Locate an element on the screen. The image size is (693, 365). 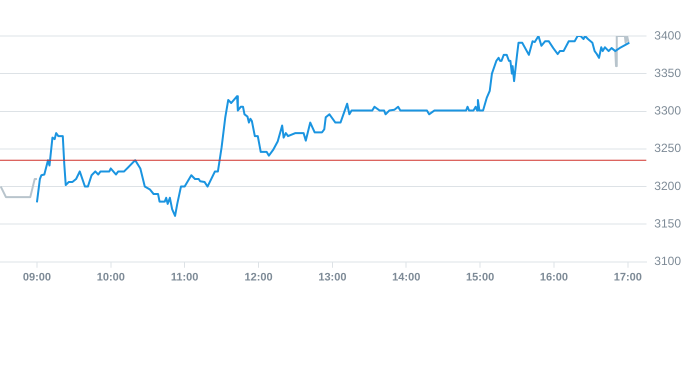
x-tick-label: 16:00 is located at coordinates (554, 277).